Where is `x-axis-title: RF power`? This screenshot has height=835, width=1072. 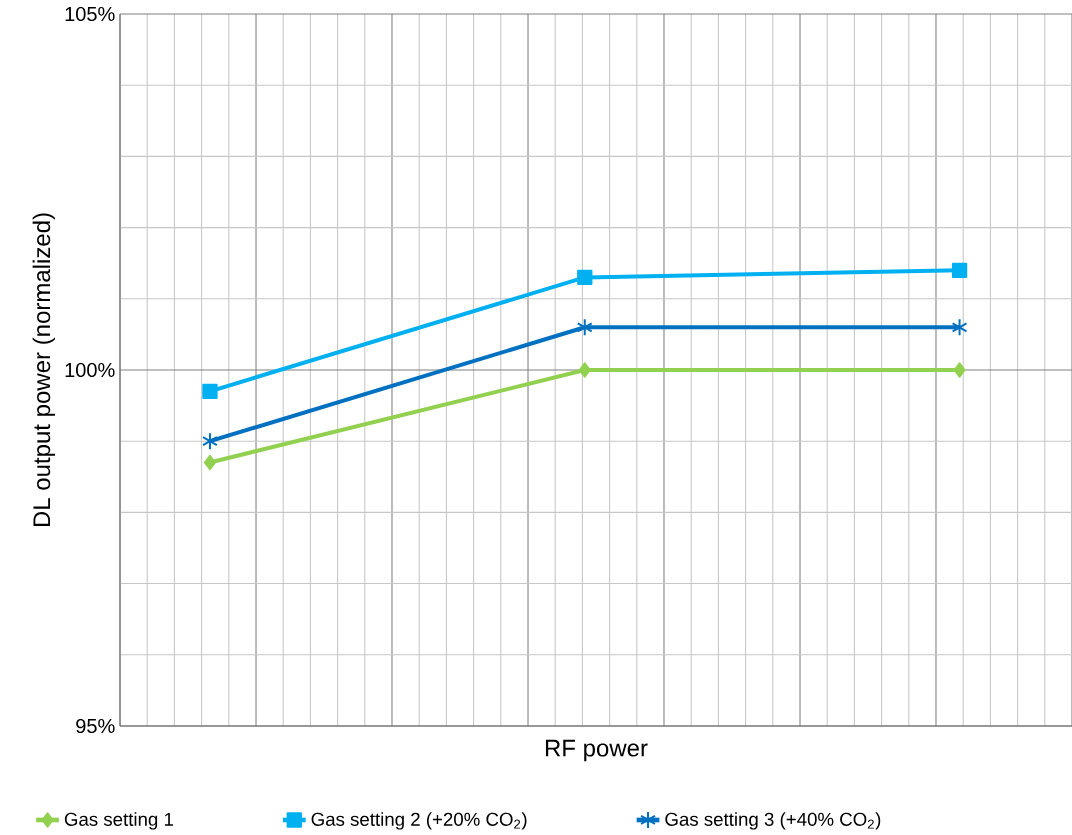
x-axis-title: RF power is located at coordinates (596, 751).